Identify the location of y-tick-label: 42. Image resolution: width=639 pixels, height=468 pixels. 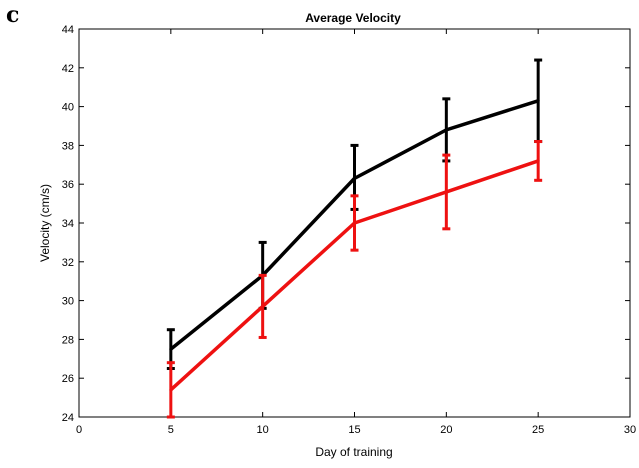
(68, 69).